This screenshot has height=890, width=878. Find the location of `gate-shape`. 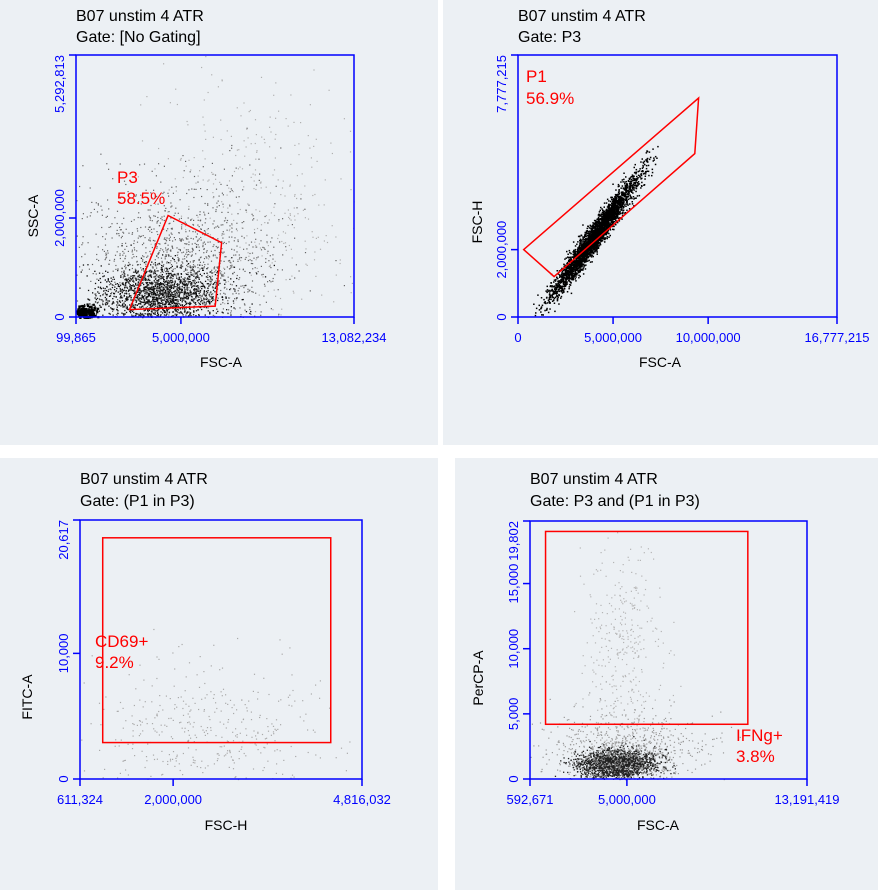

gate-shape is located at coordinates (175, 262).